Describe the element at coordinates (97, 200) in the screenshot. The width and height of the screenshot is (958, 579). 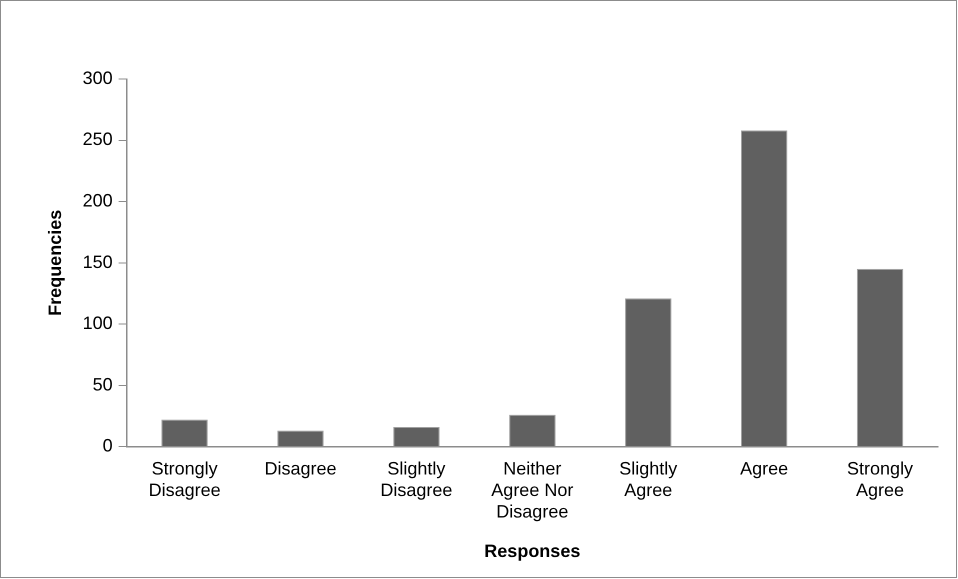
I see `y-tick-label: 200` at that location.